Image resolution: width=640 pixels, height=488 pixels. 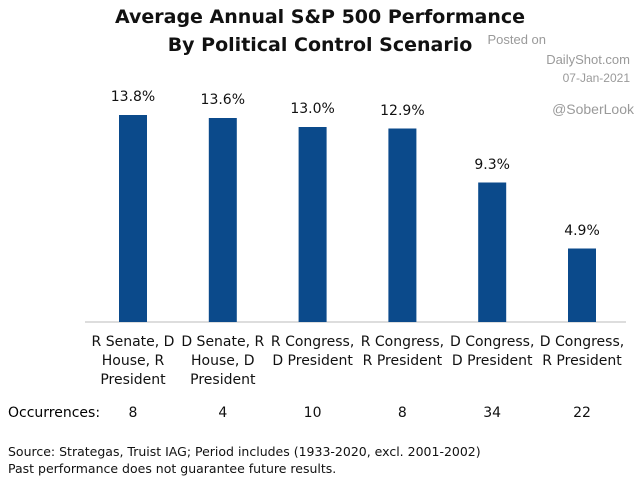 I want to click on occurrence-value: 4, so click(x=223, y=413).